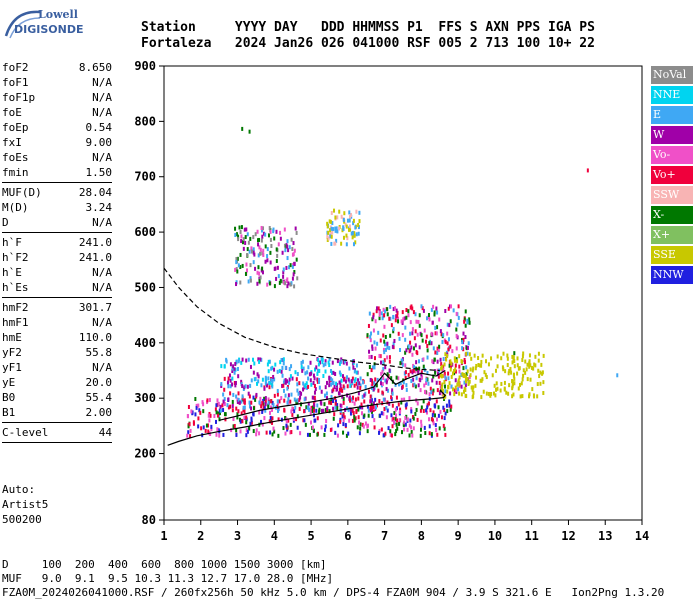  What do you see at coordinates (57, 232) in the screenshot?
I see `param-separator` at bounding box center [57, 232].